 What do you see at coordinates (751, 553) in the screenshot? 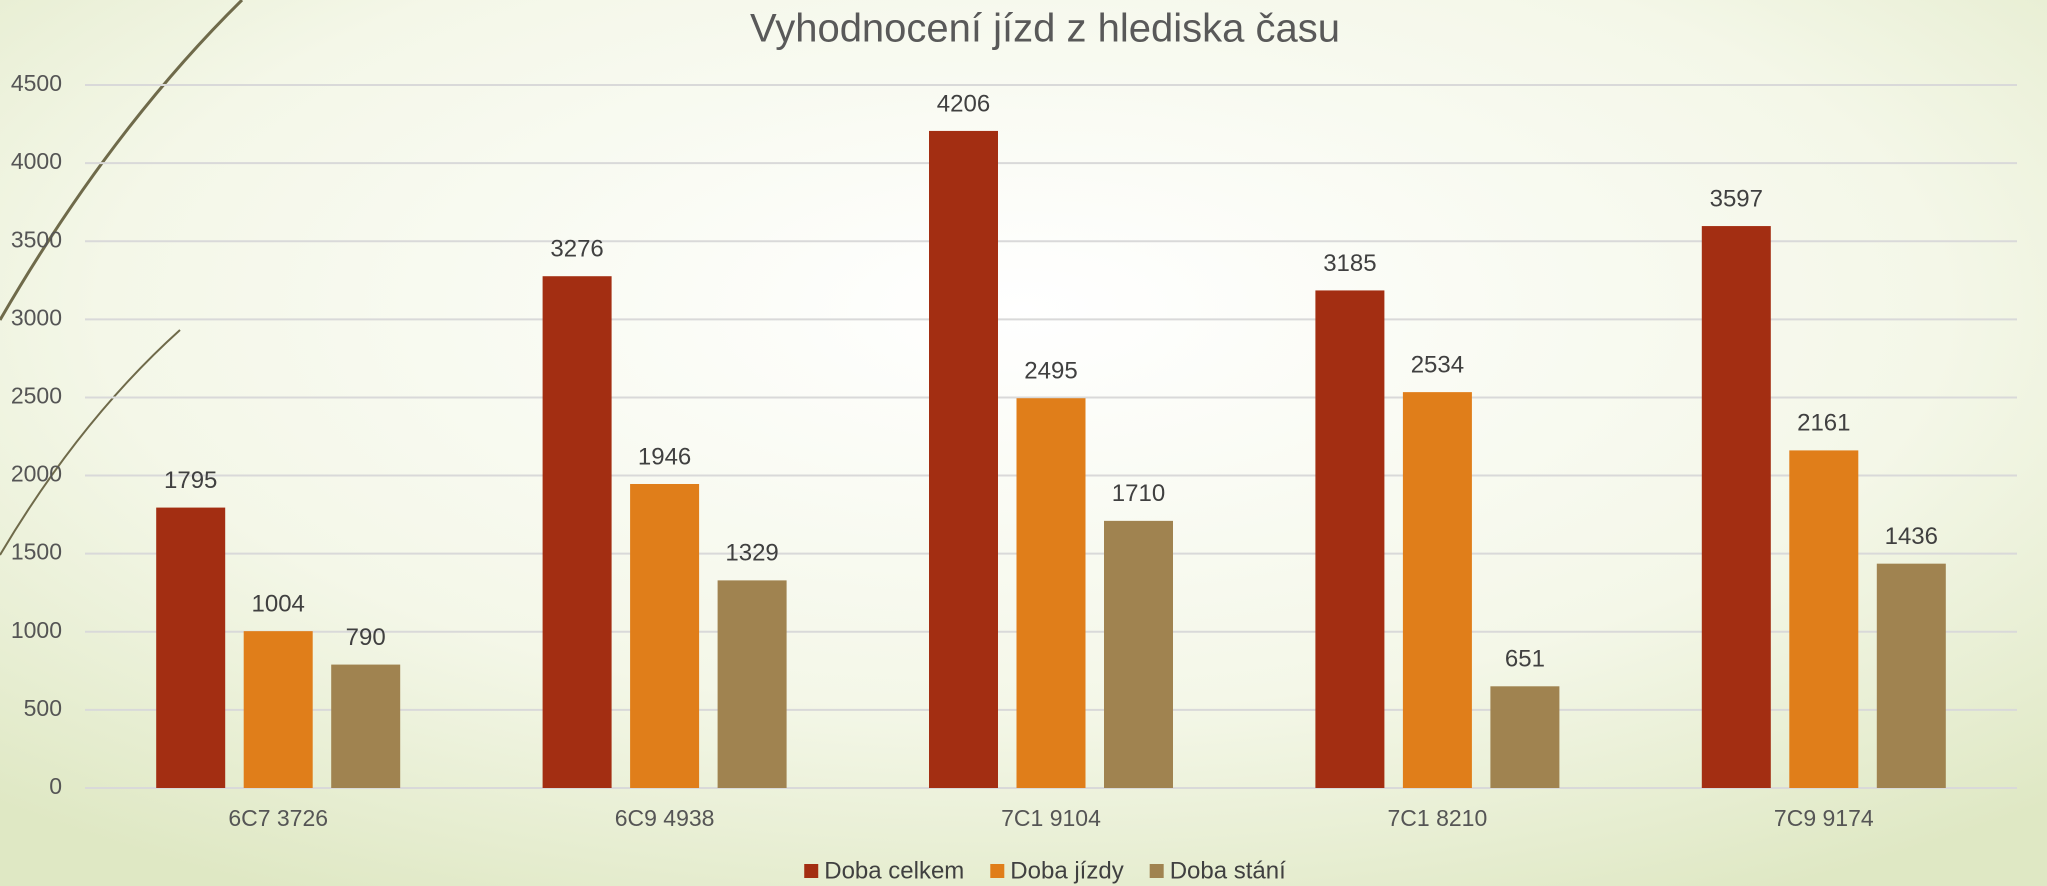
I see `value-label: 1329` at bounding box center [751, 553].